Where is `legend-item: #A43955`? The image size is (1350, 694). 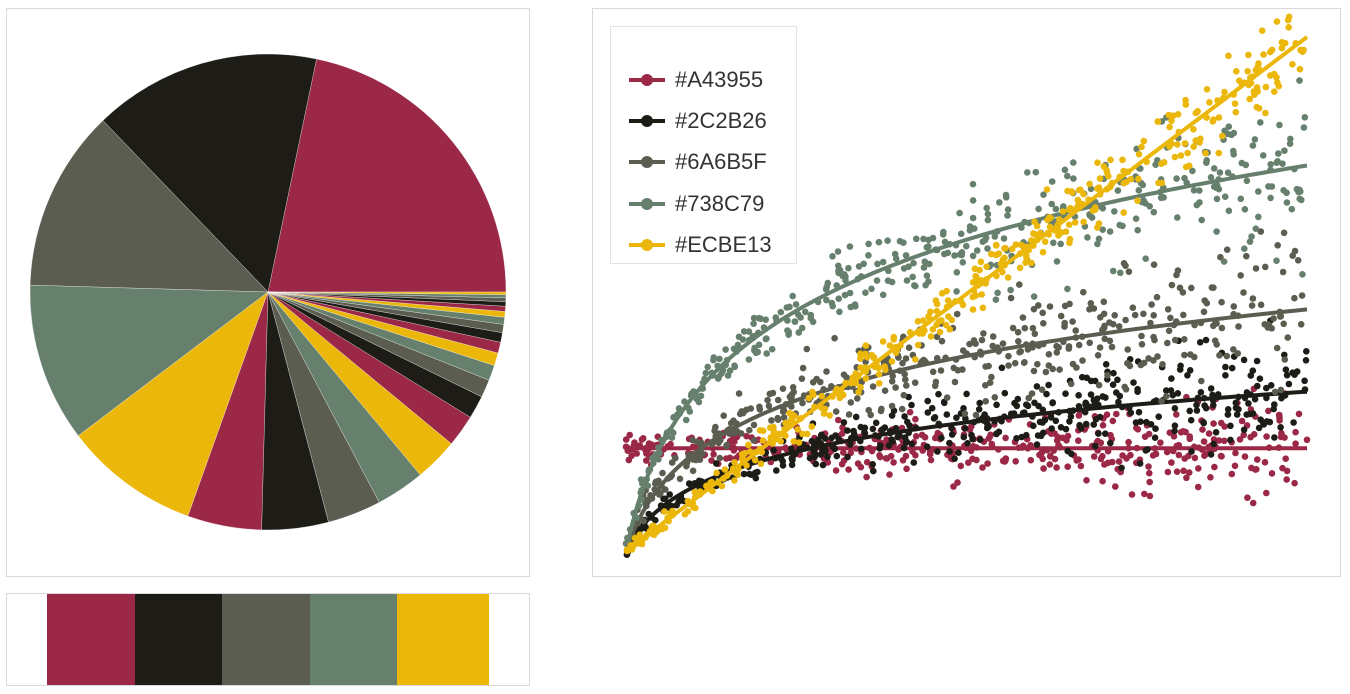
legend-item: #A43955 is located at coordinates (695, 80).